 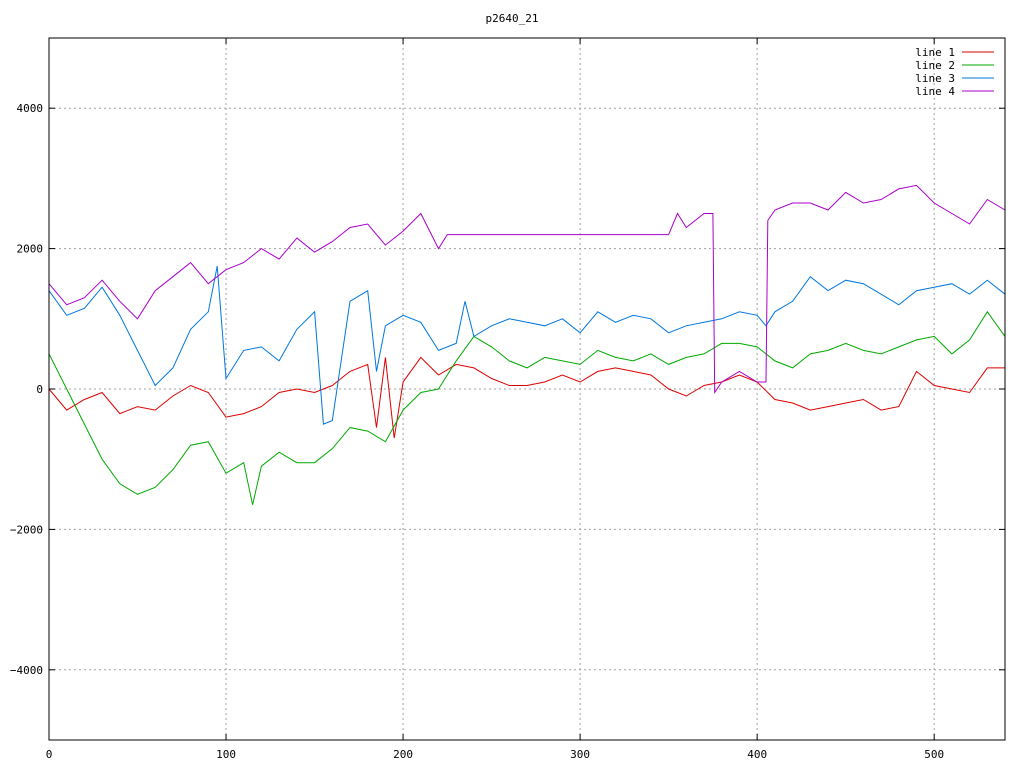 I want to click on legend-label-4: line 4, so click(x=935, y=91).